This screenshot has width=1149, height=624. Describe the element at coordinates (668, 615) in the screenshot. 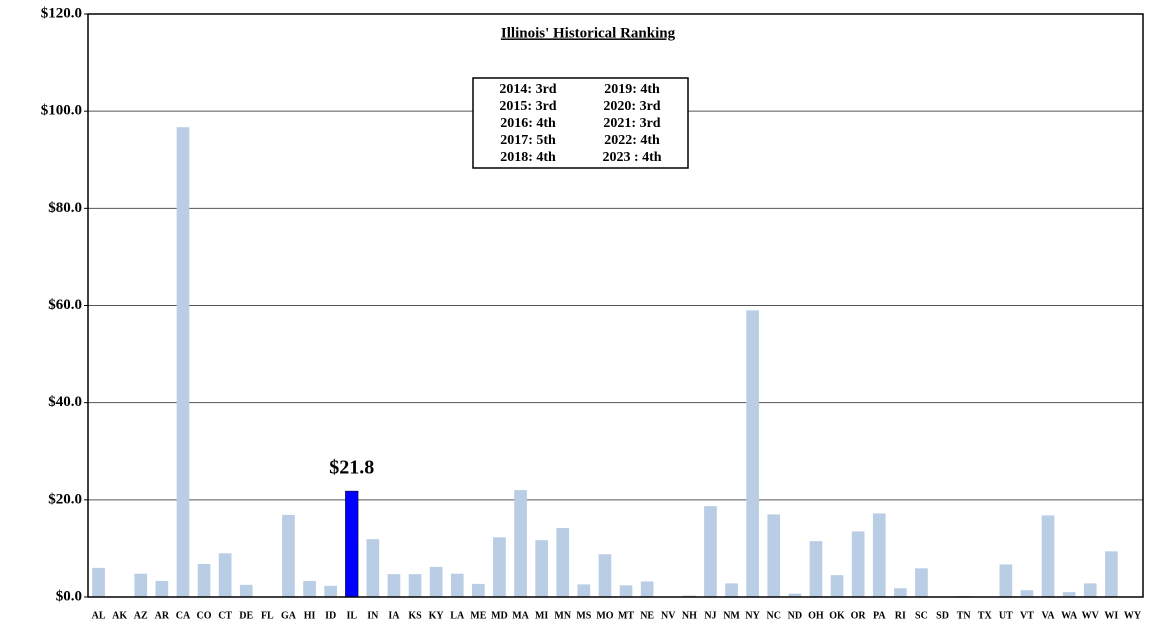

I see `x-tick-label: NV` at that location.